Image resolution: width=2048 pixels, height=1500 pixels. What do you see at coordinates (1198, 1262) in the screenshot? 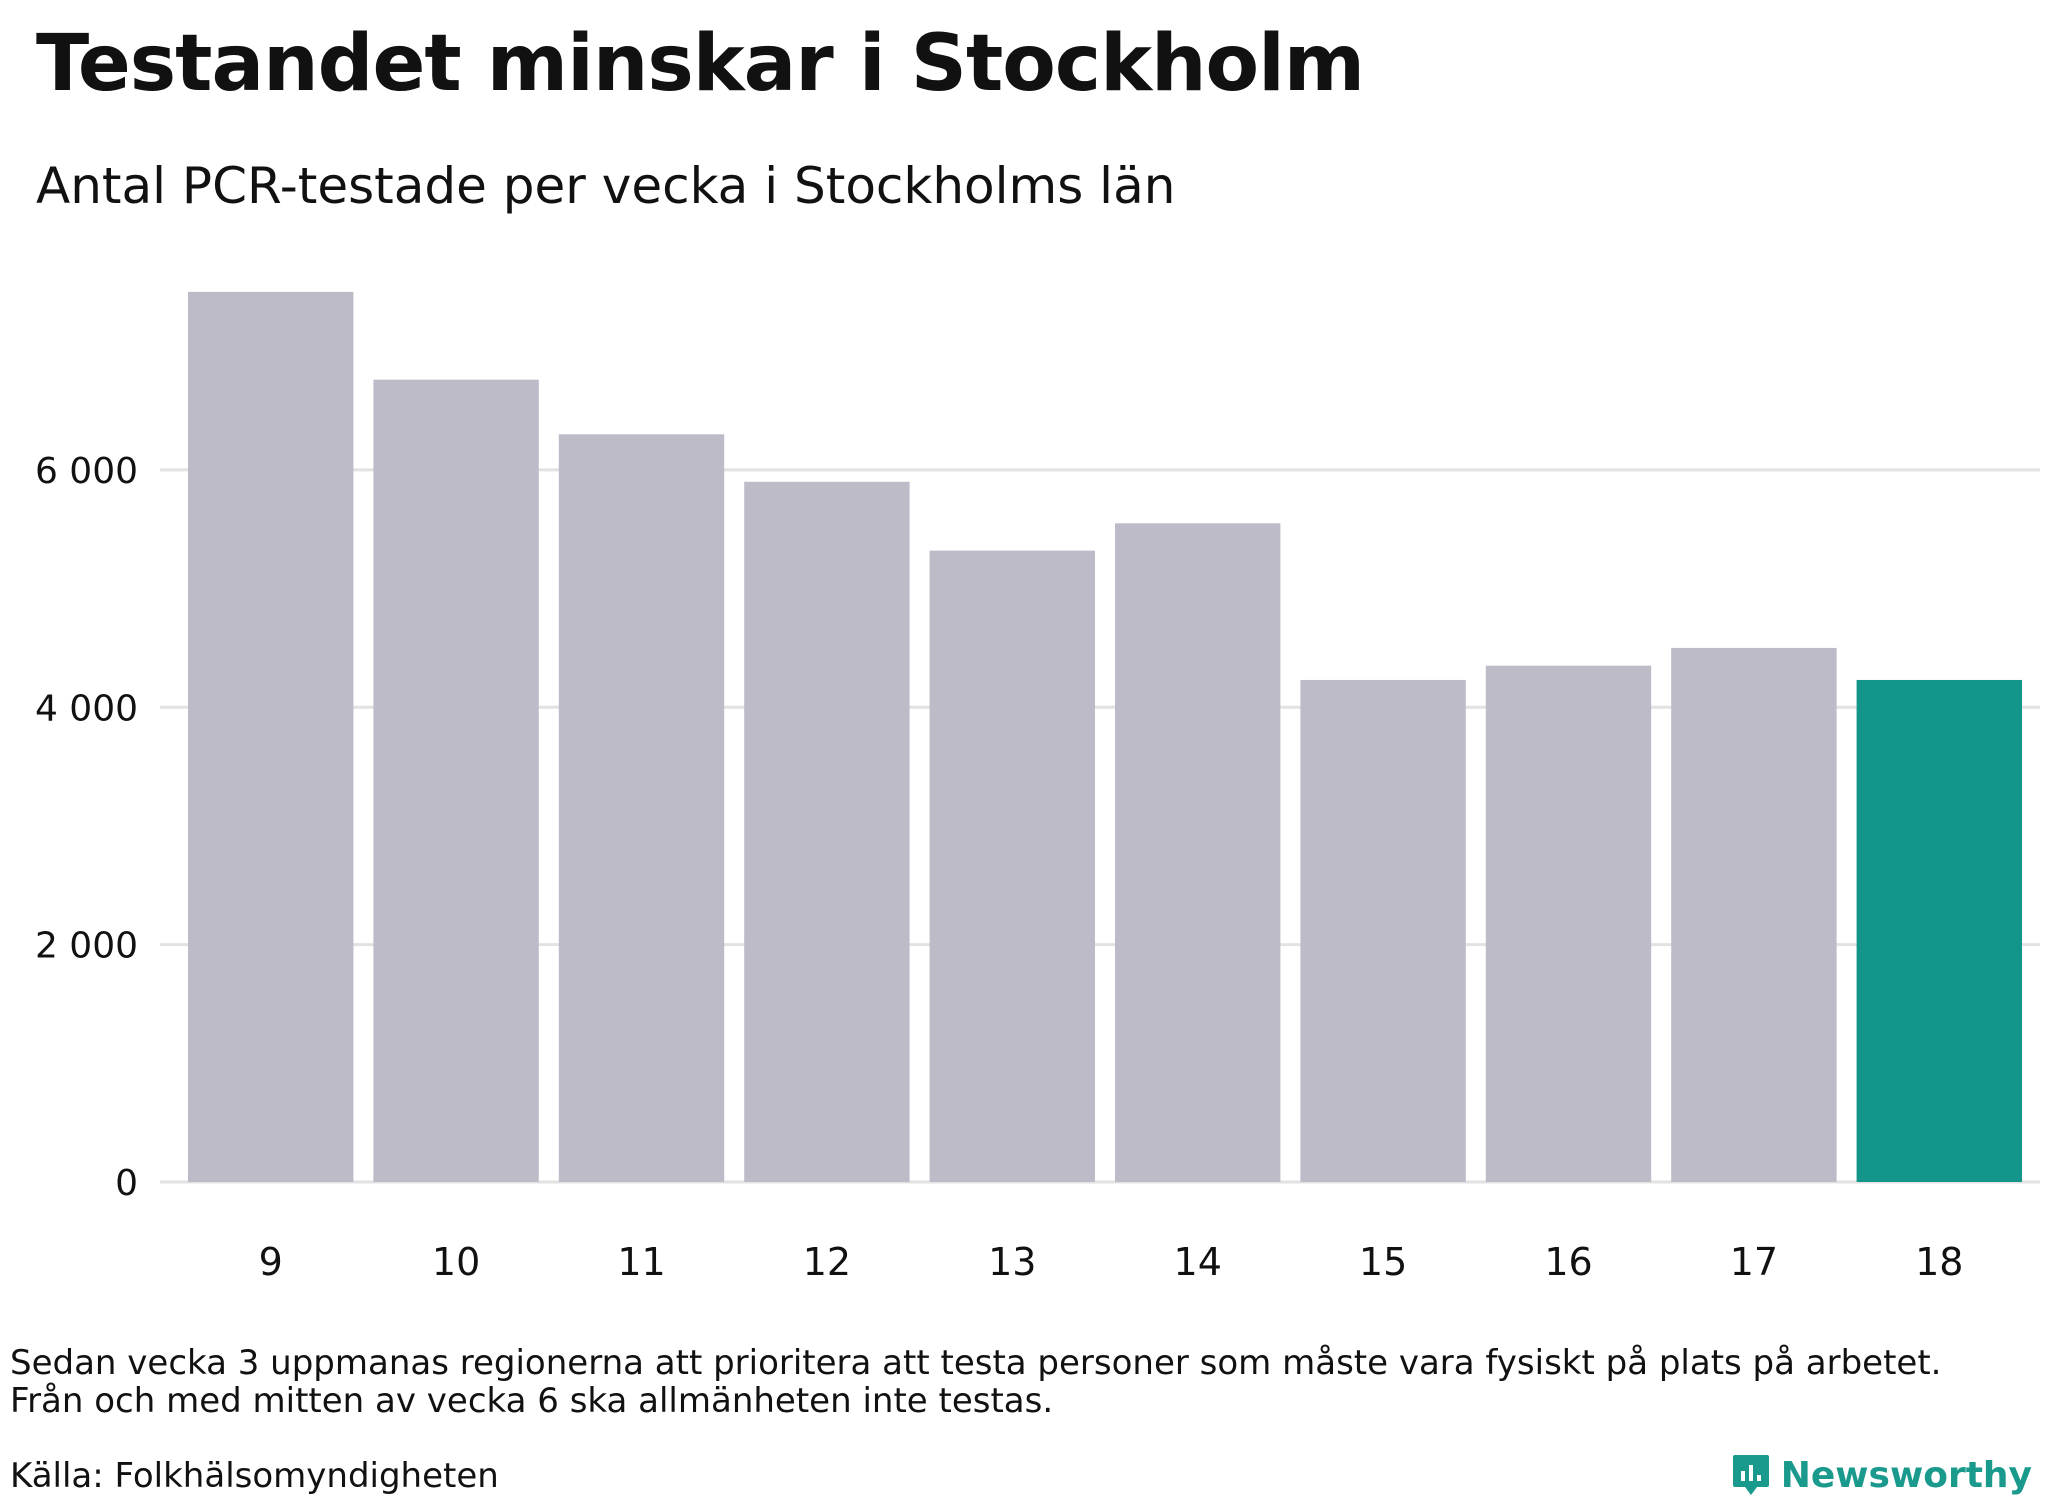
I see `x-tick-label: 14` at bounding box center [1198, 1262].